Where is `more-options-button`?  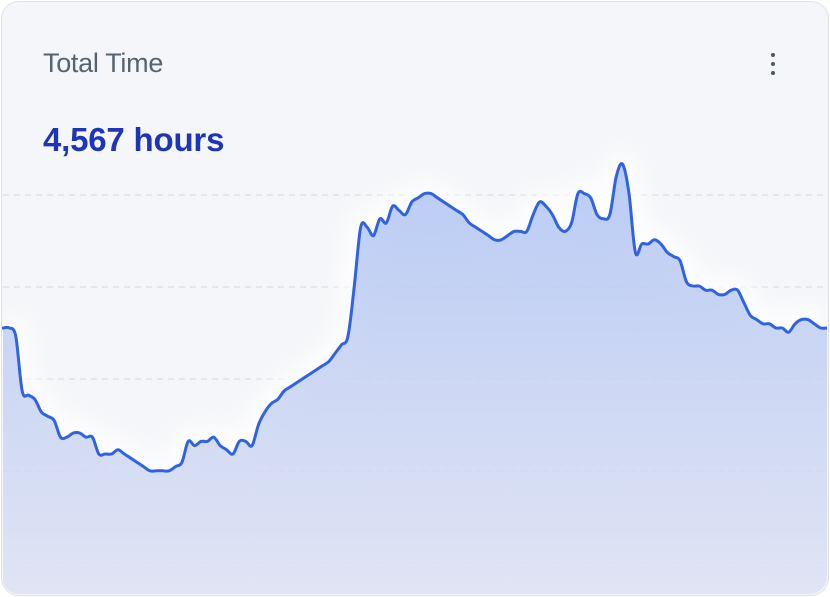 more-options-button is located at coordinates (773, 64).